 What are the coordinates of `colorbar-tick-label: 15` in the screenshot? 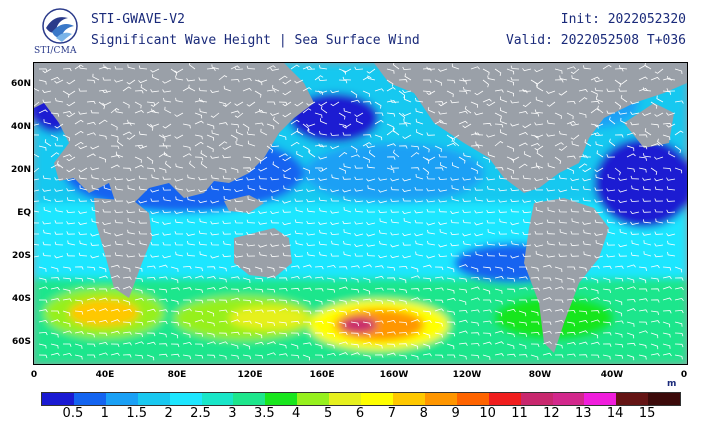 It's located at (647, 413).